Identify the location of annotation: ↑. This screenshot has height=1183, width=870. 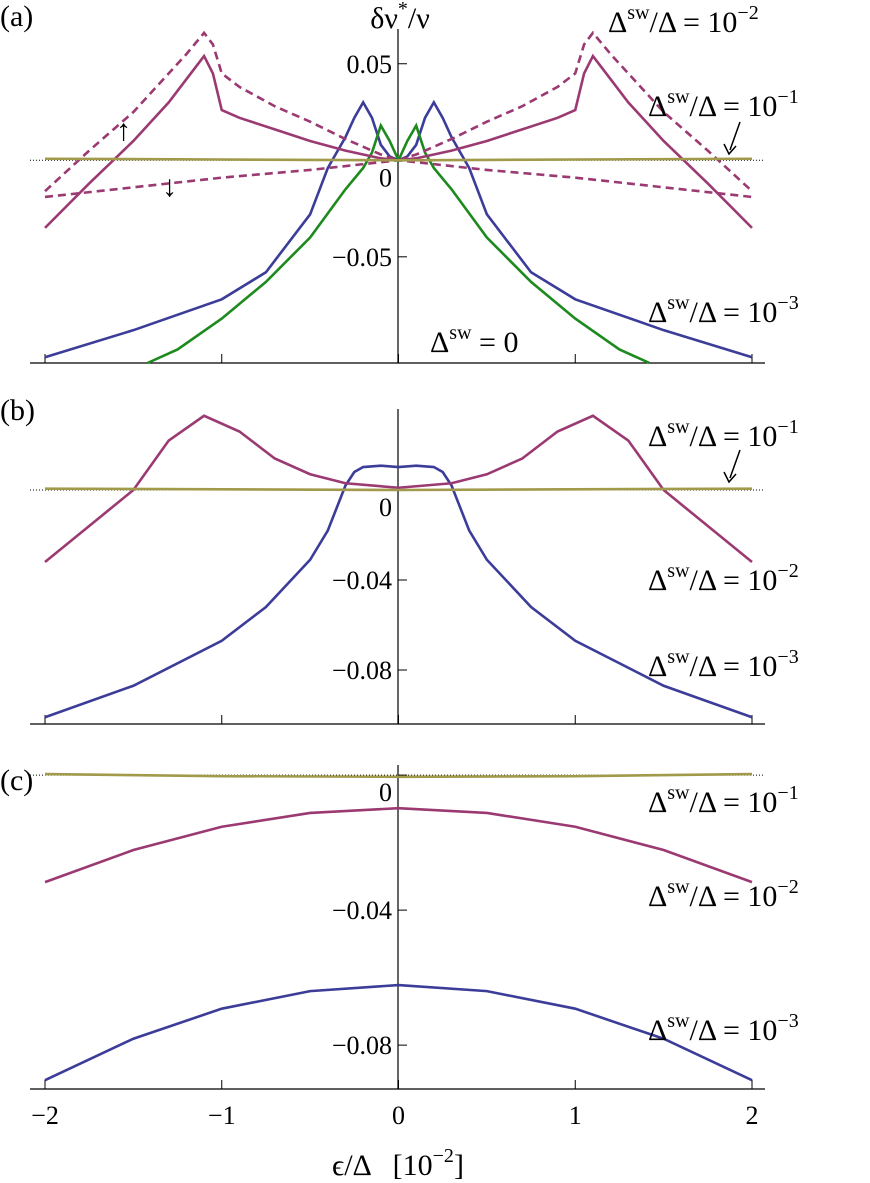
(123, 130).